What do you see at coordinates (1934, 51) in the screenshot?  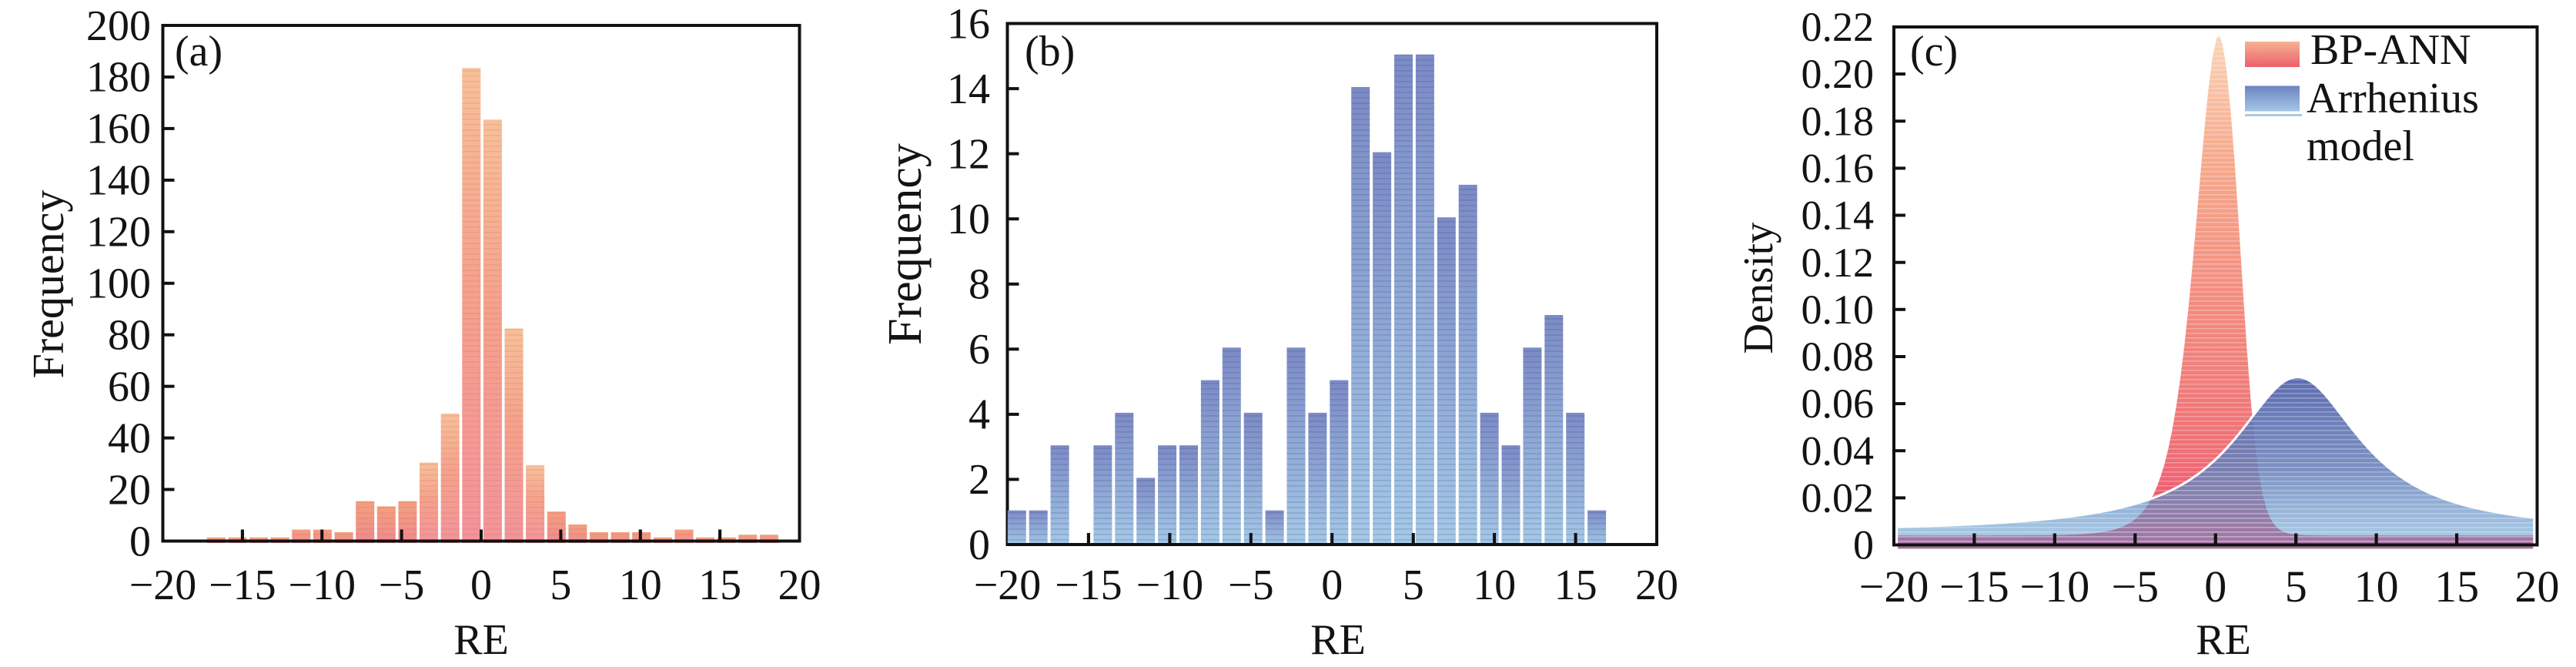 I see `svg-text: (c)` at bounding box center [1934, 51].